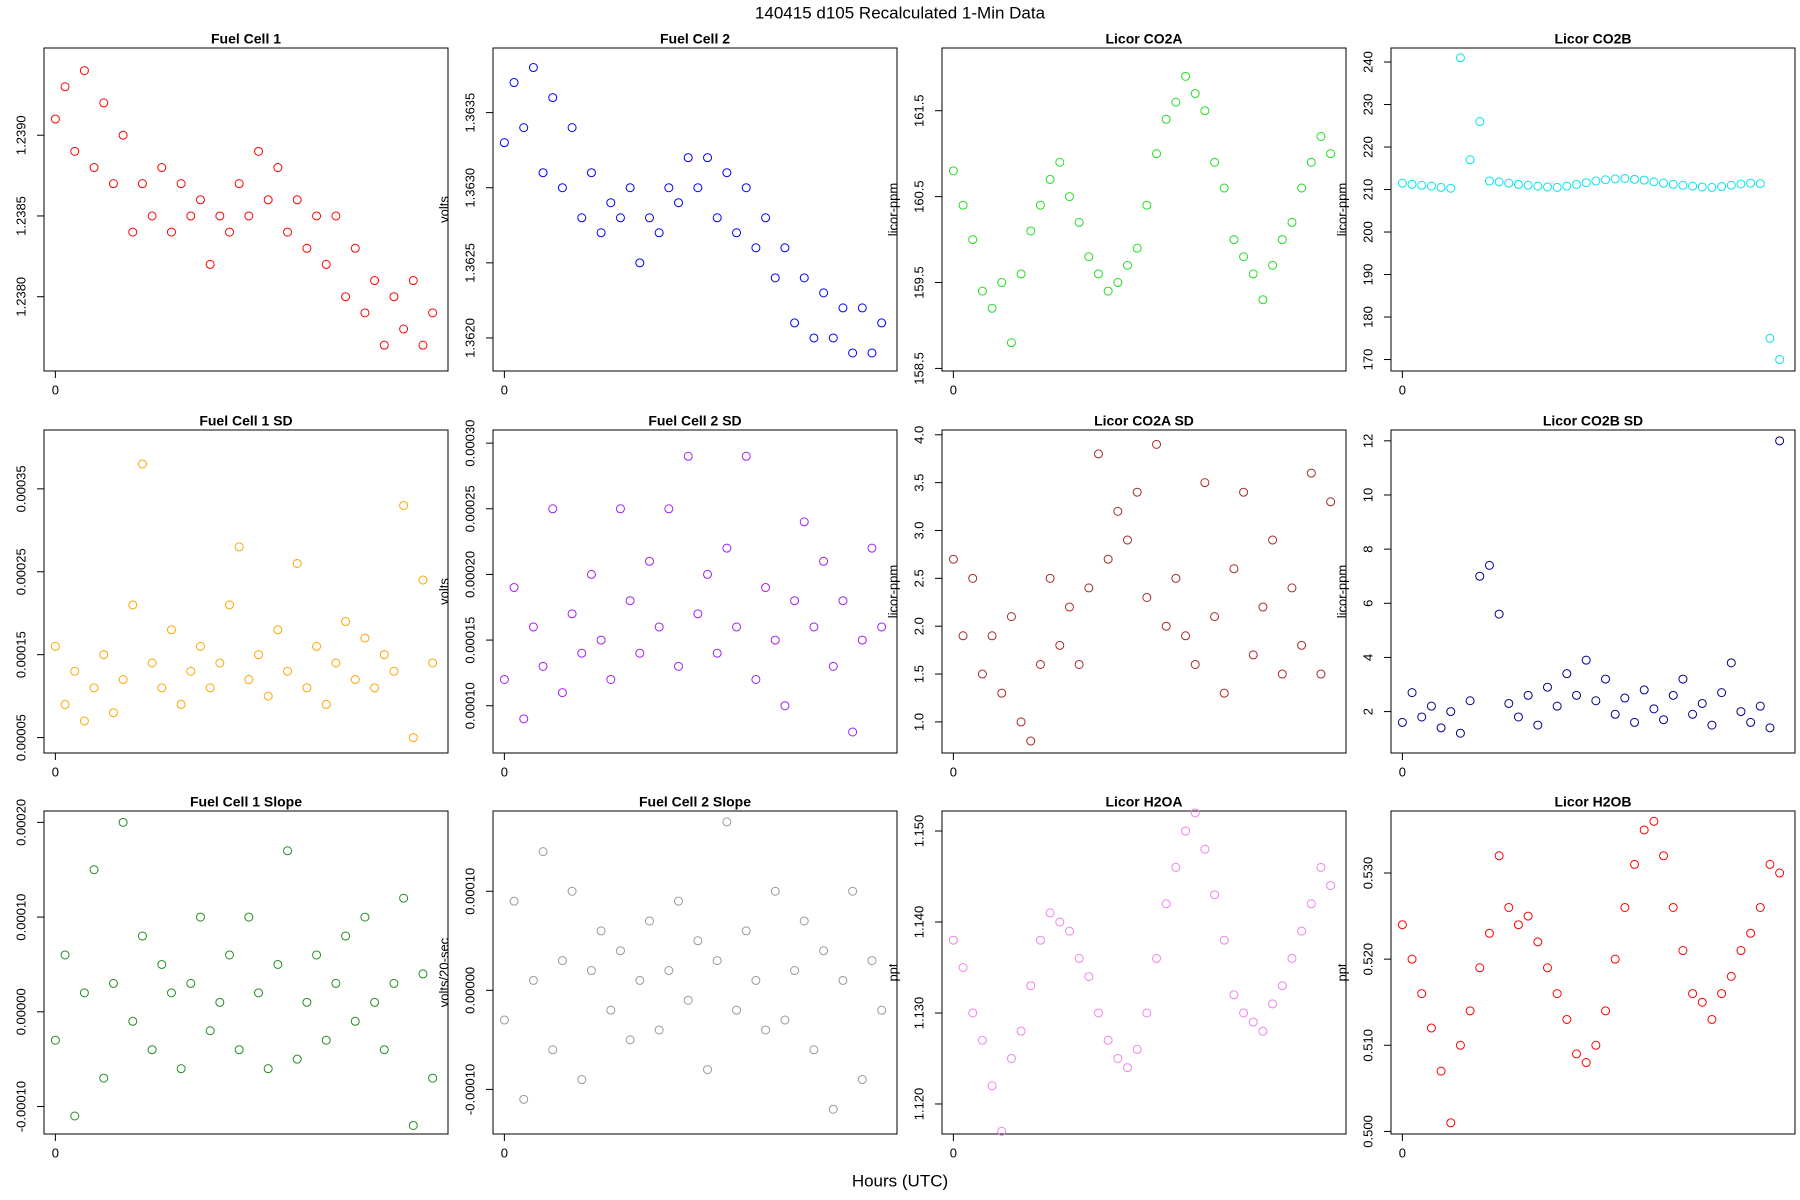 The height and width of the screenshot is (1200, 1800). What do you see at coordinates (1367, 959) in the screenshot?
I see `y-tick-label: 0.520` at bounding box center [1367, 959].